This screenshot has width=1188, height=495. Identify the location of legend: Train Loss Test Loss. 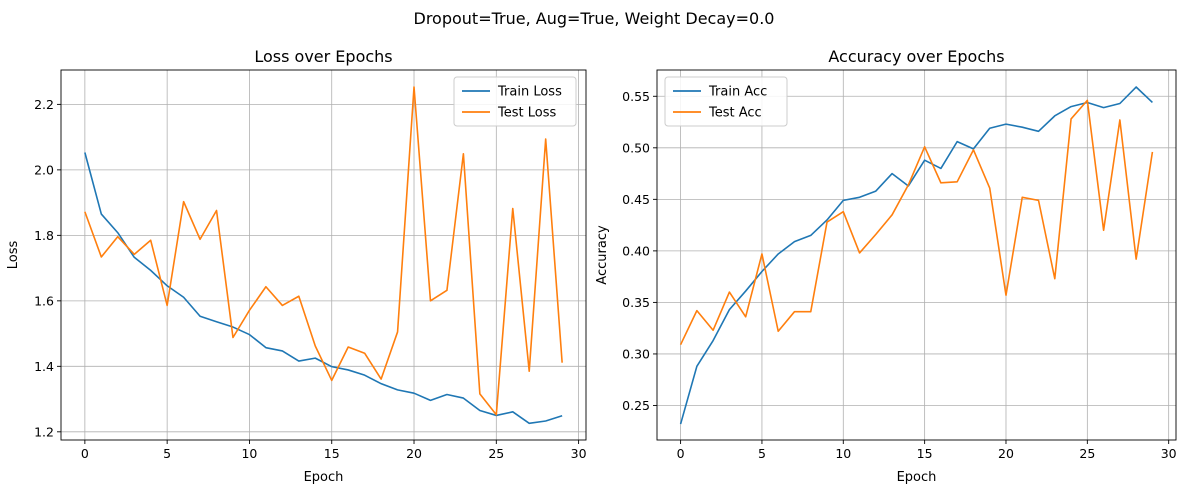
(515, 101).